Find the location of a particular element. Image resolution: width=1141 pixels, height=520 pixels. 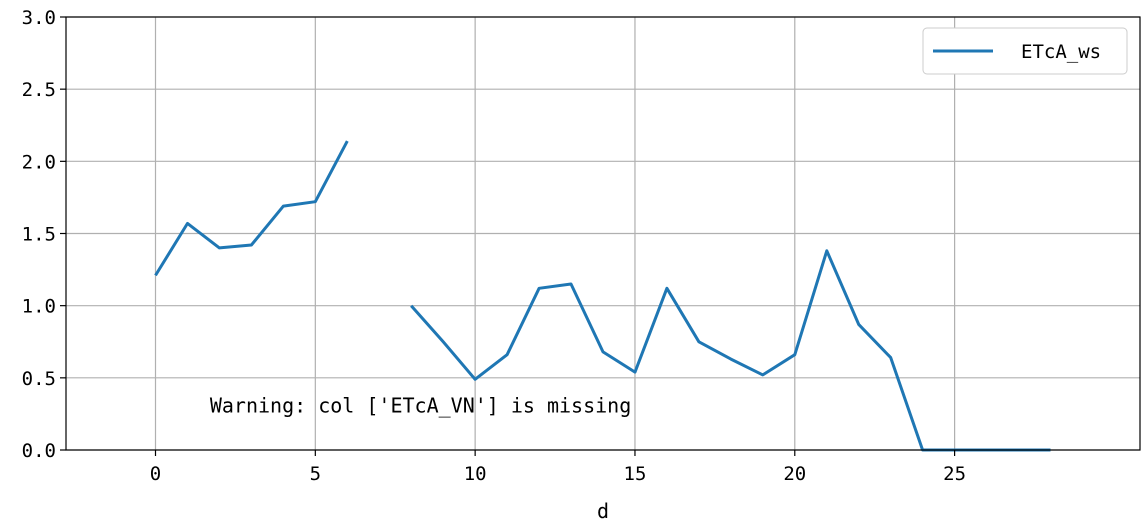

y-tick-label: 2.5 is located at coordinates (39, 90).